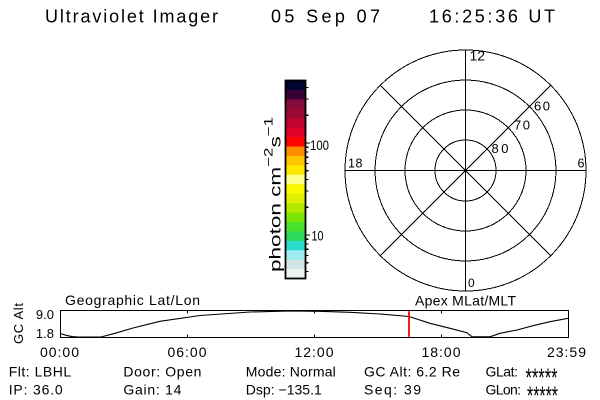 The image size is (600, 400). I want to click on svg-text: 06:00, so click(187, 352).